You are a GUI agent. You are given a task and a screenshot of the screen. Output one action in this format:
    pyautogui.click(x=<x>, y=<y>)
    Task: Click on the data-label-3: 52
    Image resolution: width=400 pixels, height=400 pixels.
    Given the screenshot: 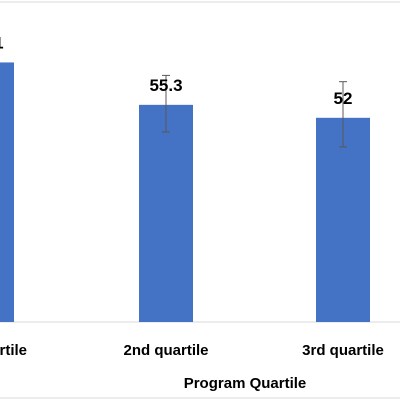 What is the action you would take?
    pyautogui.click(x=343, y=98)
    